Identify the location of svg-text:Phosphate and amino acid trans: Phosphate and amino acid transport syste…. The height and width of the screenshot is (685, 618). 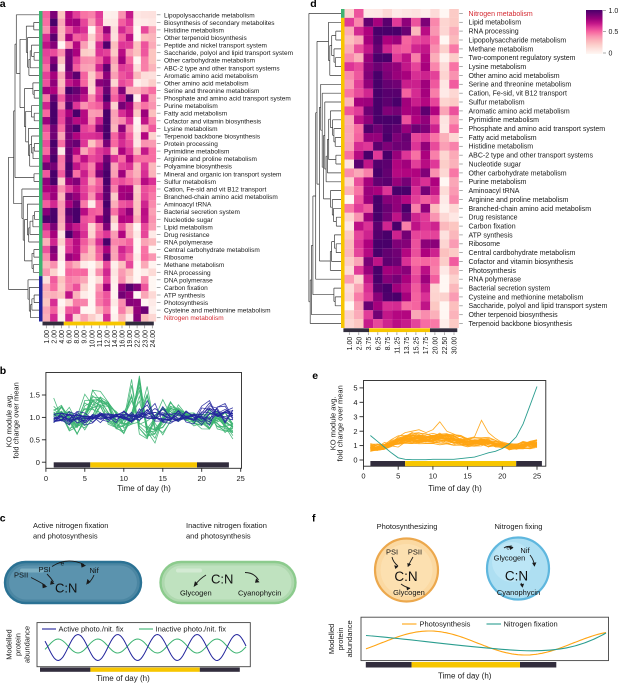
(227, 99).